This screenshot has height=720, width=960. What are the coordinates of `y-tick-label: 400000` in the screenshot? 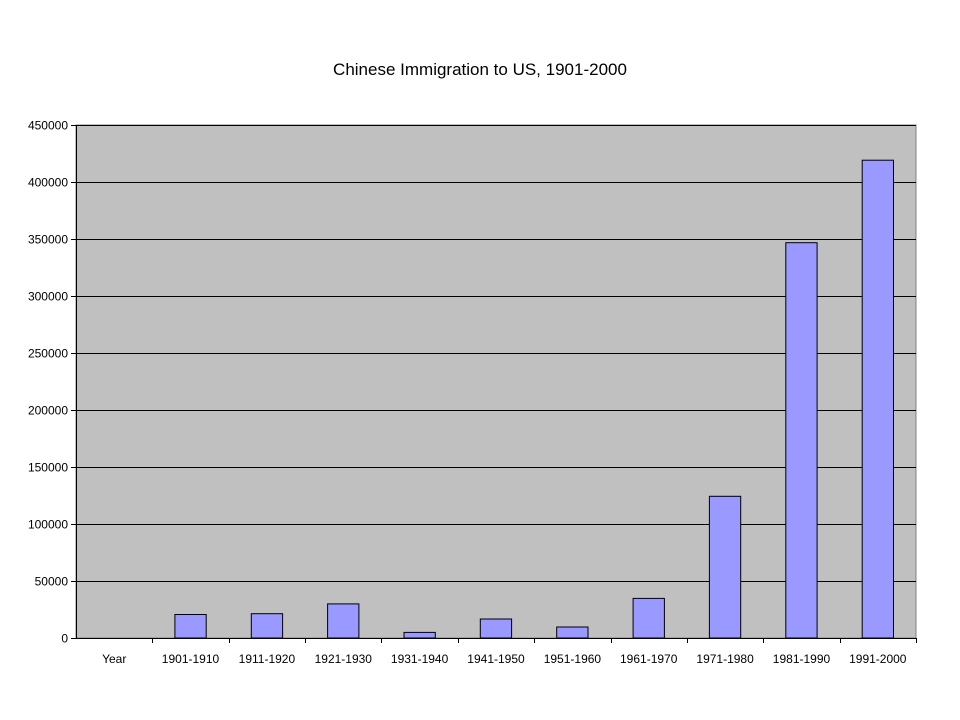 It's located at (48, 183).